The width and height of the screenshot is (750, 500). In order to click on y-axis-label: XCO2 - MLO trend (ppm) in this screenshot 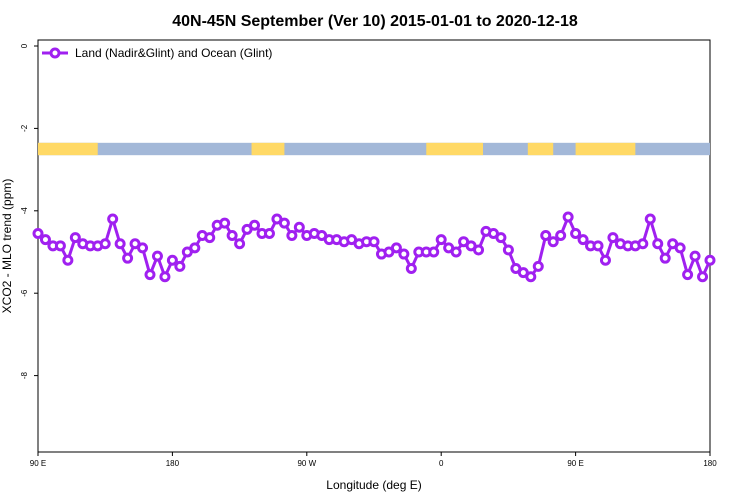, I will do `click(7, 246)`.